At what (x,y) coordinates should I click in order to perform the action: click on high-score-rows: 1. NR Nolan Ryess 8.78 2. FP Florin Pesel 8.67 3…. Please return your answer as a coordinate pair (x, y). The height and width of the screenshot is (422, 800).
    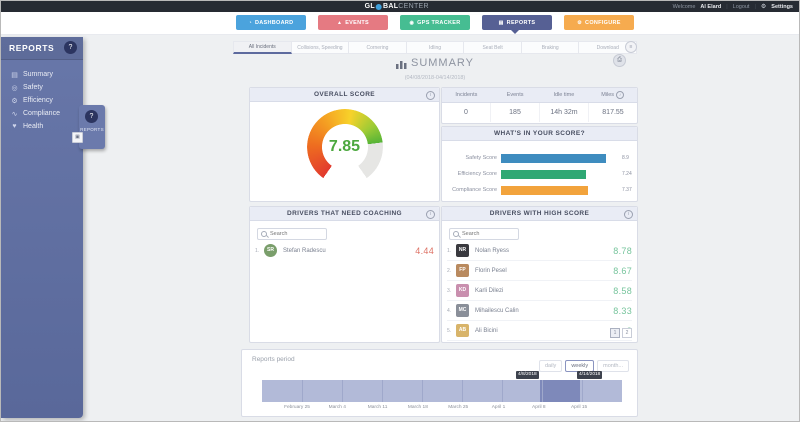
    Looking at the image, I should click on (539, 291).